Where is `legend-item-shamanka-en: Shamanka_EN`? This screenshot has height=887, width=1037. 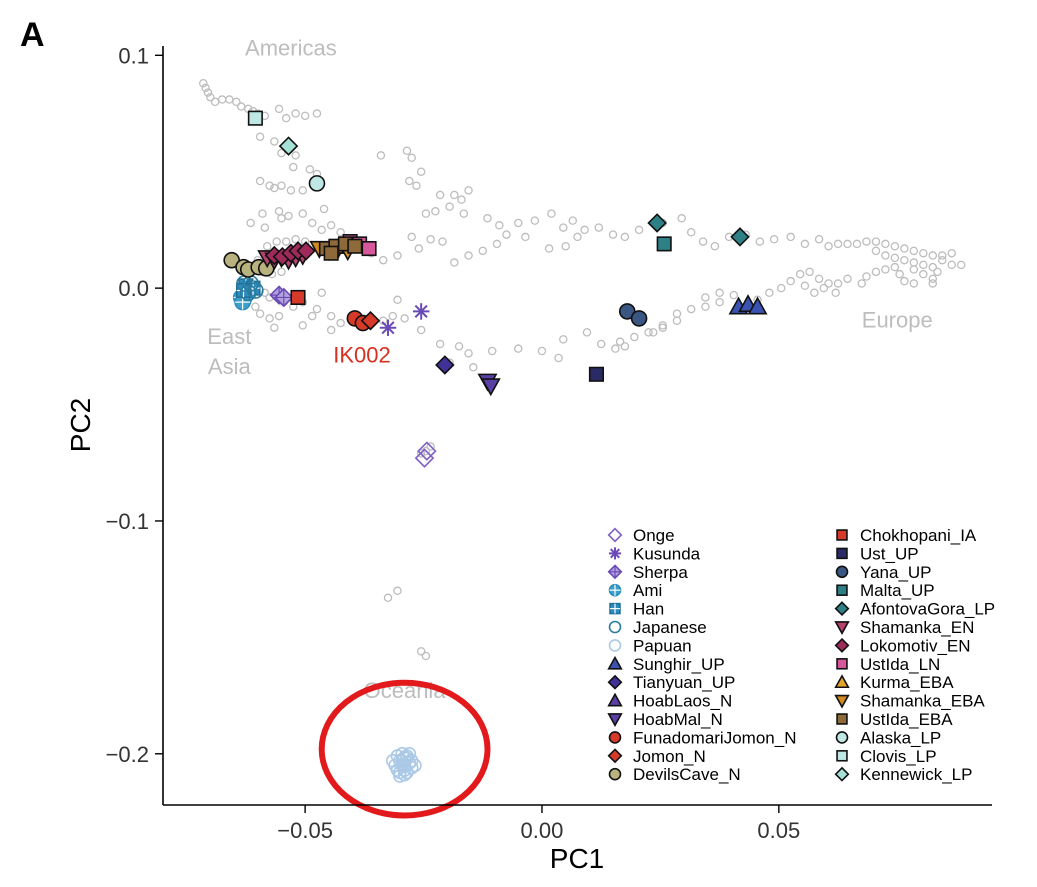
legend-item-shamanka-en: Shamanka_EN is located at coordinates (904, 627).